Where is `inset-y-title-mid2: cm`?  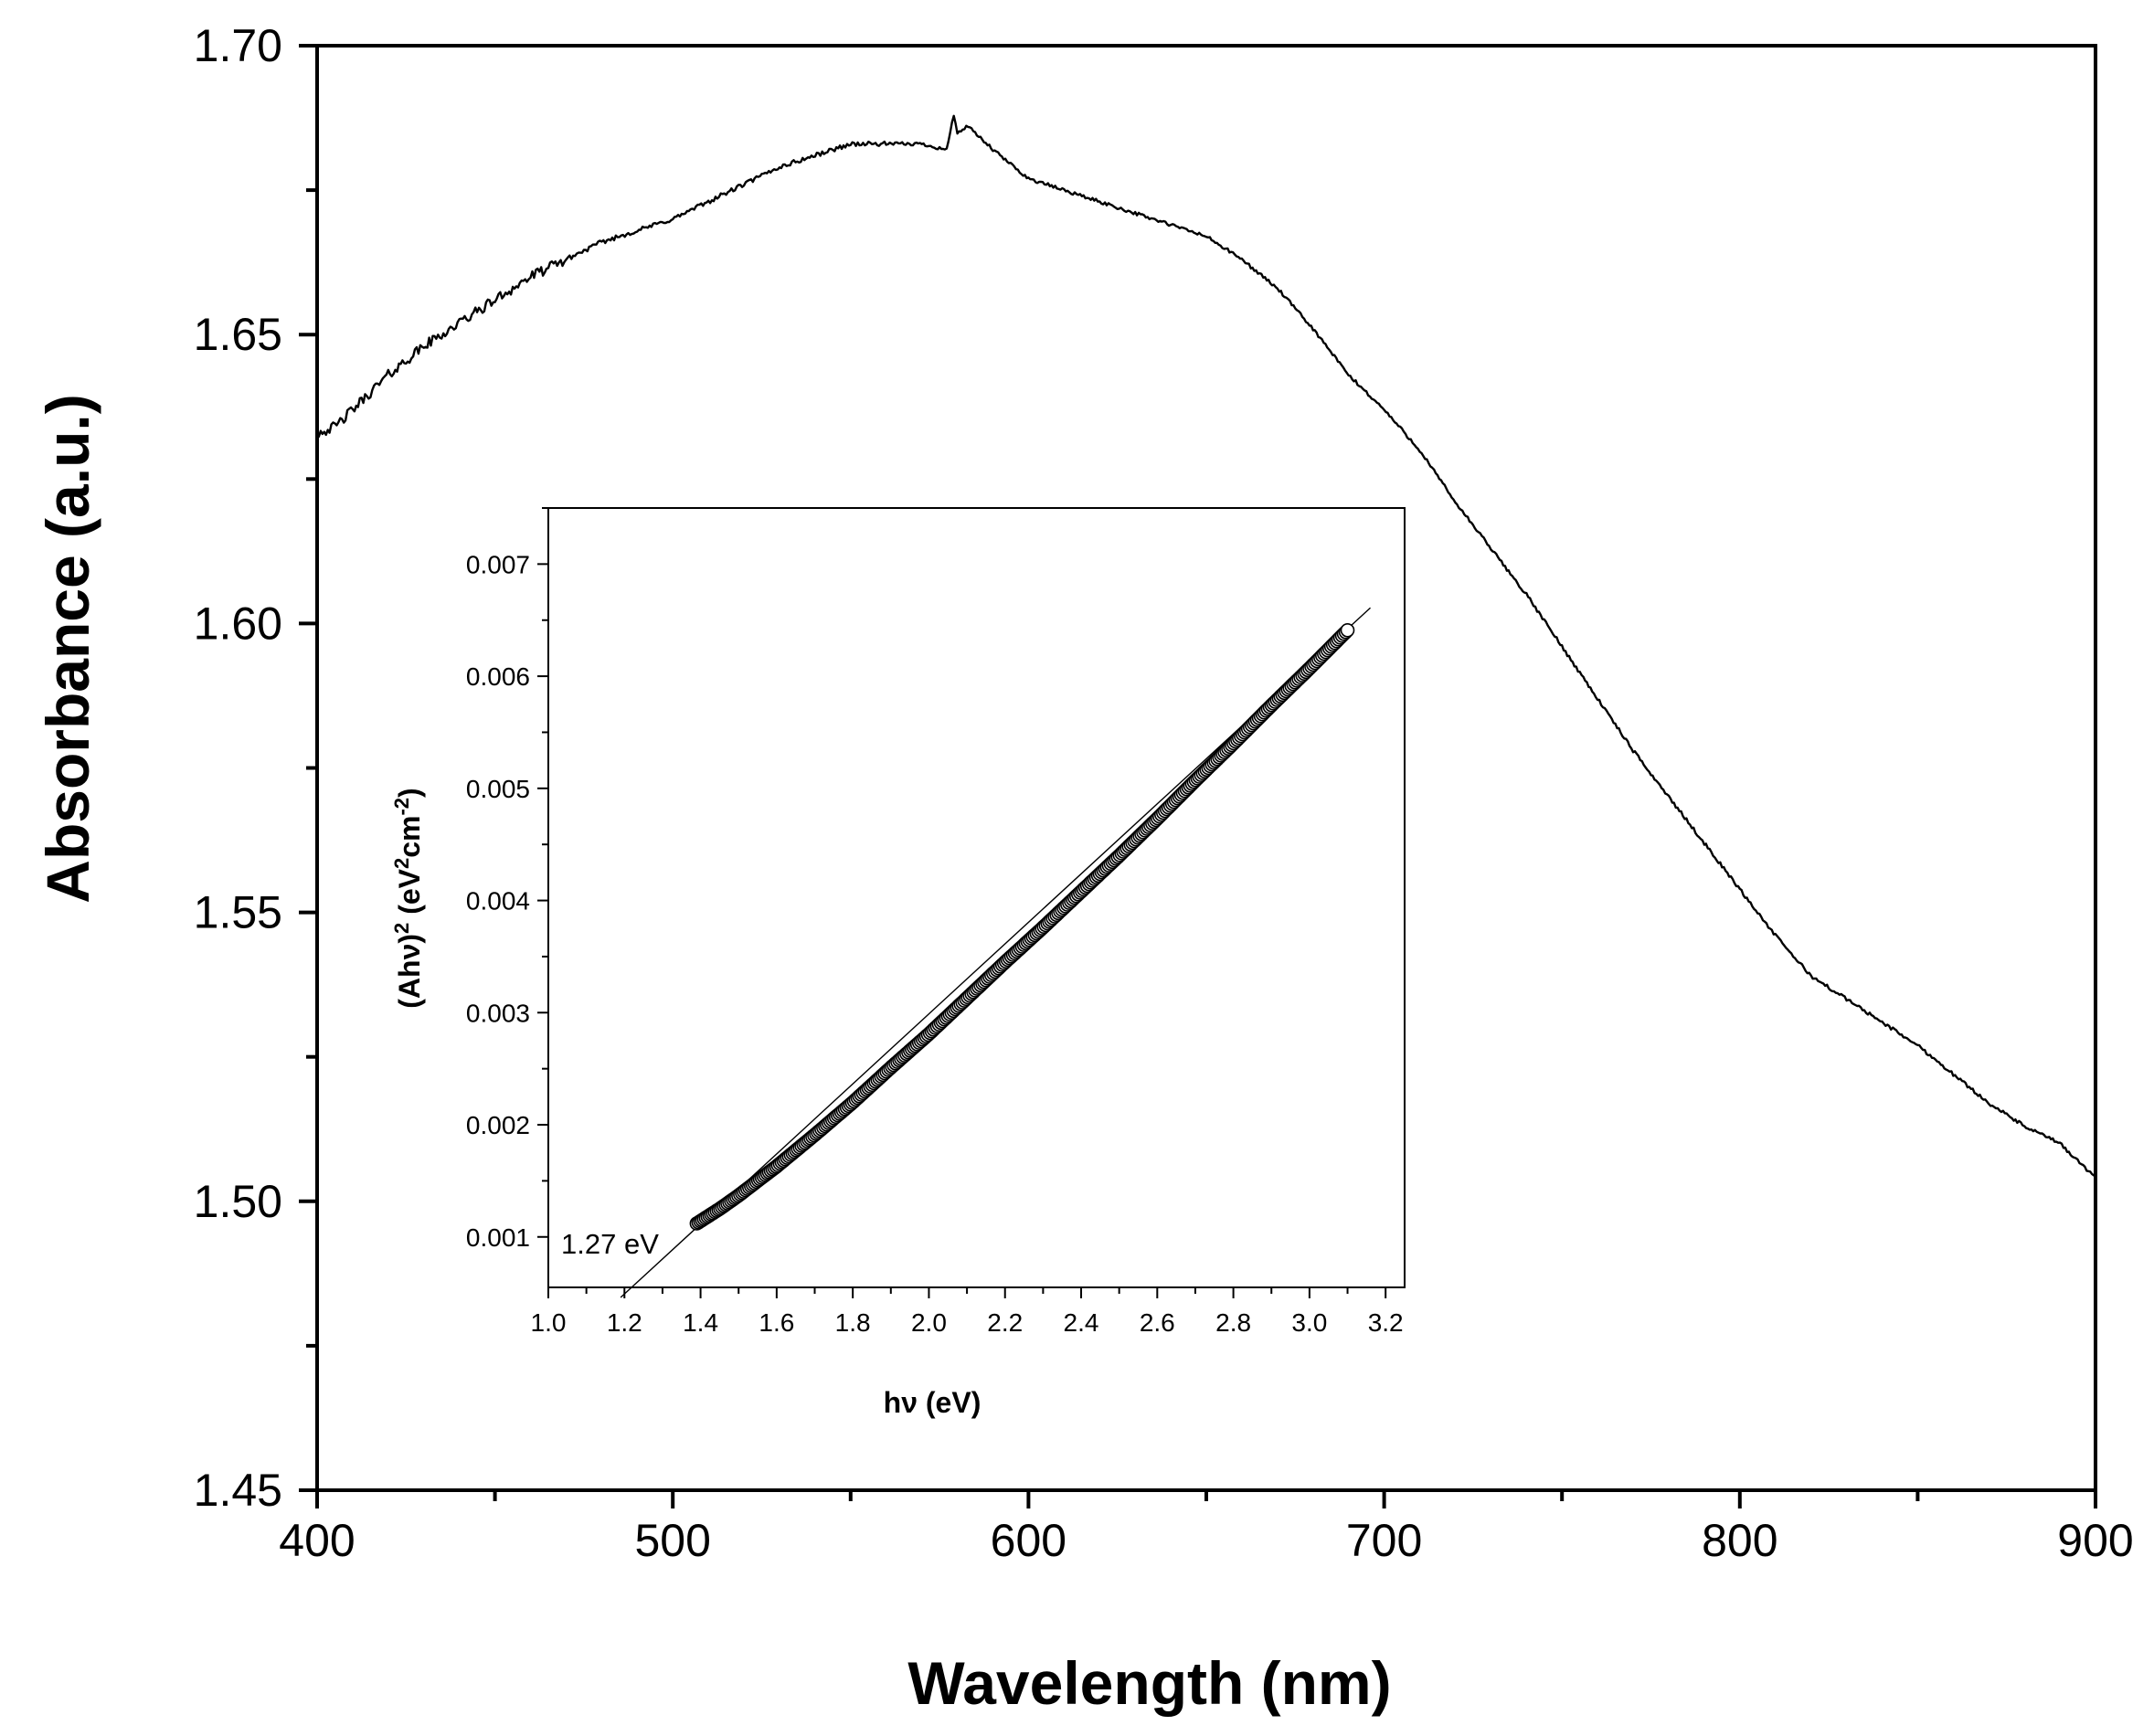 inset-y-title-mid2: cm is located at coordinates (409, 837).